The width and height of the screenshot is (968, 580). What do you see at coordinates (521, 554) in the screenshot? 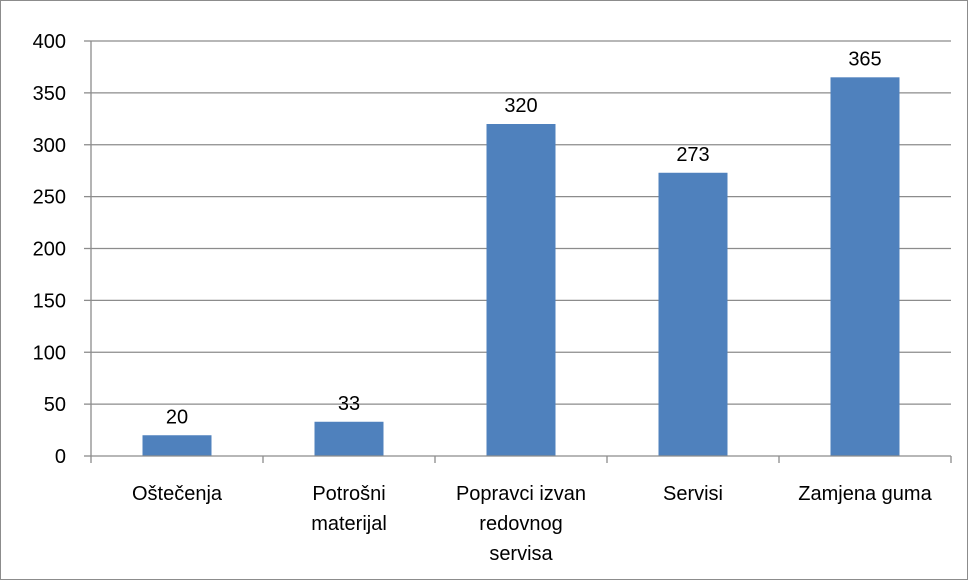
I see `category-label-line: servisa` at bounding box center [521, 554].